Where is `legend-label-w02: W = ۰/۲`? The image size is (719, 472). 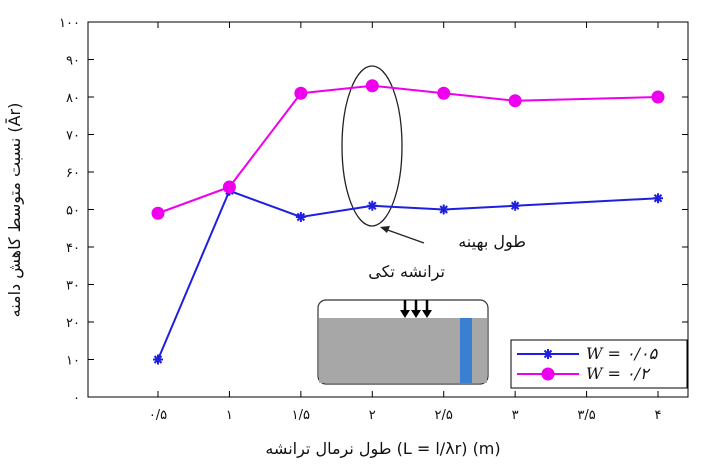 legend-label-w02: W = ۰/۲ is located at coordinates (618, 373).